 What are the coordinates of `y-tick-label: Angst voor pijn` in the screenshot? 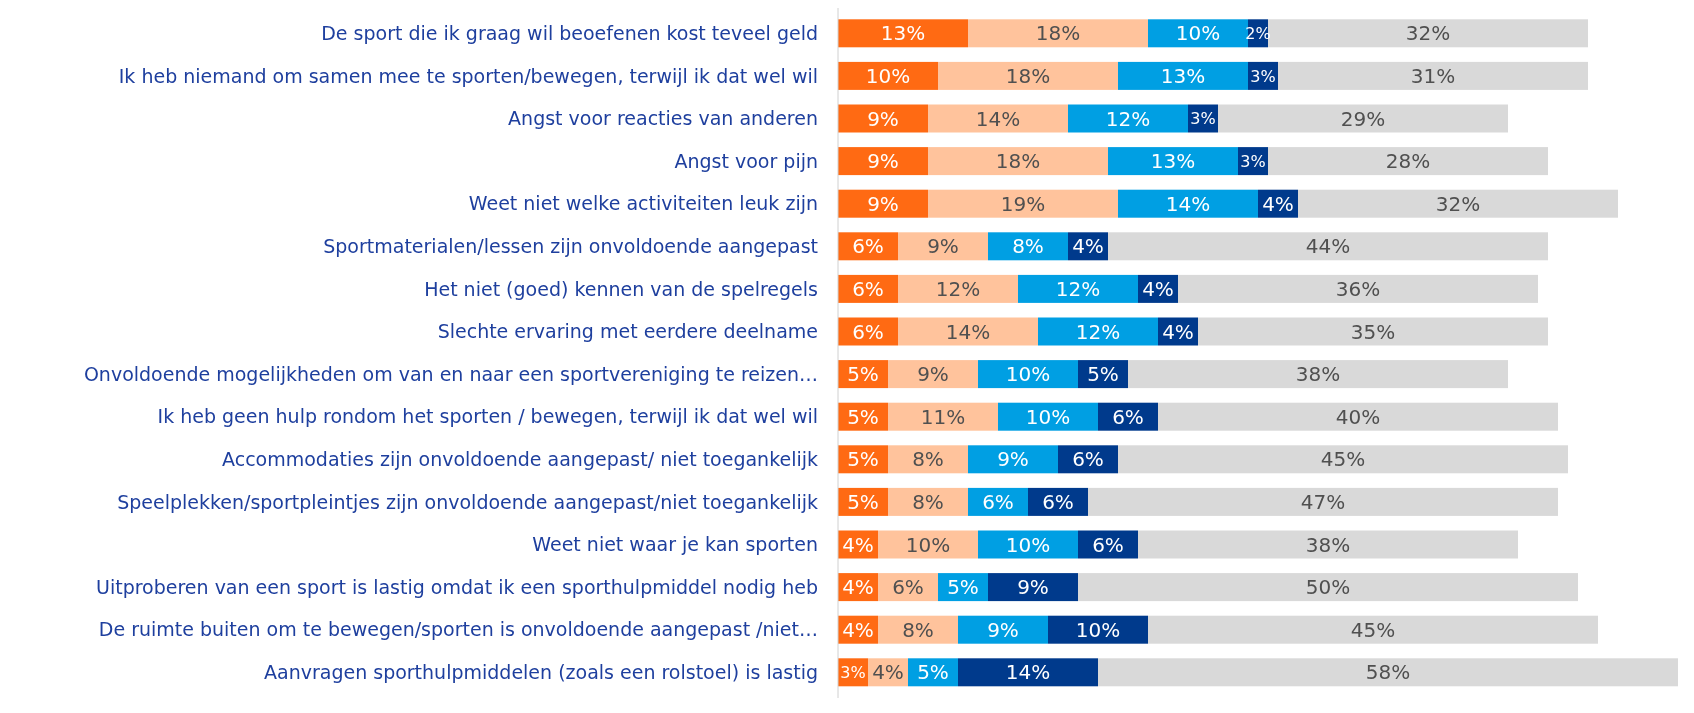 It's located at (746, 160).